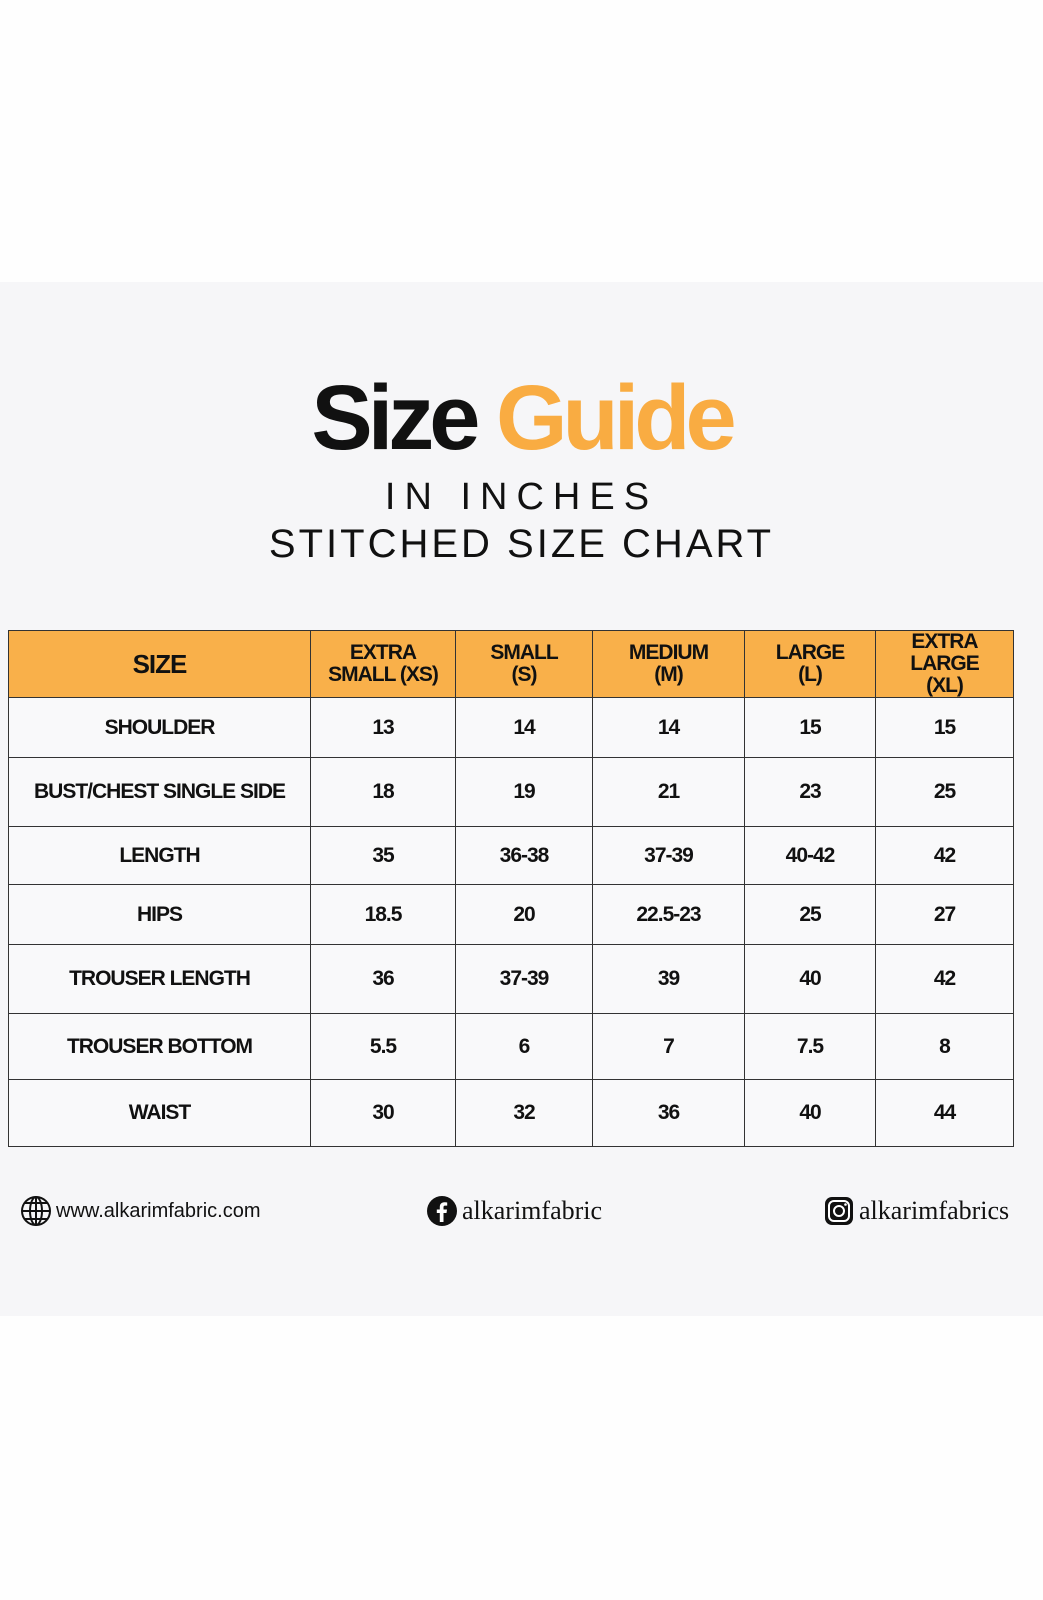  What do you see at coordinates (159, 792) in the screenshot?
I see `row-label: BUST/CHEST SINGLE SIDE` at bounding box center [159, 792].